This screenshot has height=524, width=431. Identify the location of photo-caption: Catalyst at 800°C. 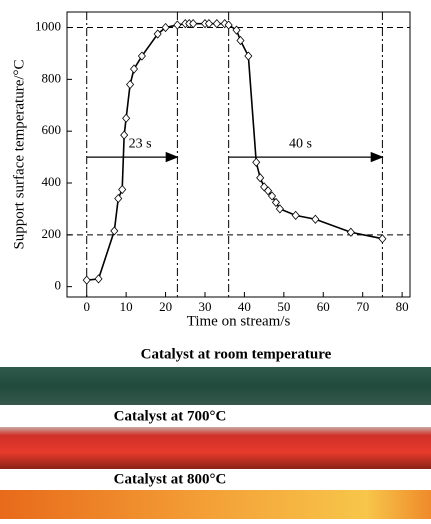
(170, 479).